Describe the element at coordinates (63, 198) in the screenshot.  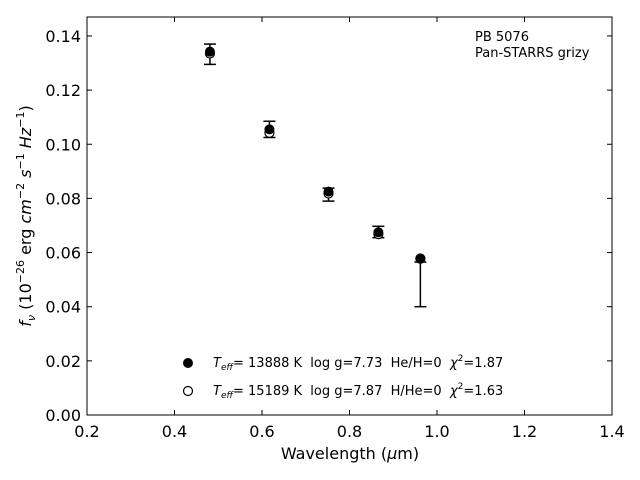
I see `y-tick-label: 0.08` at that location.